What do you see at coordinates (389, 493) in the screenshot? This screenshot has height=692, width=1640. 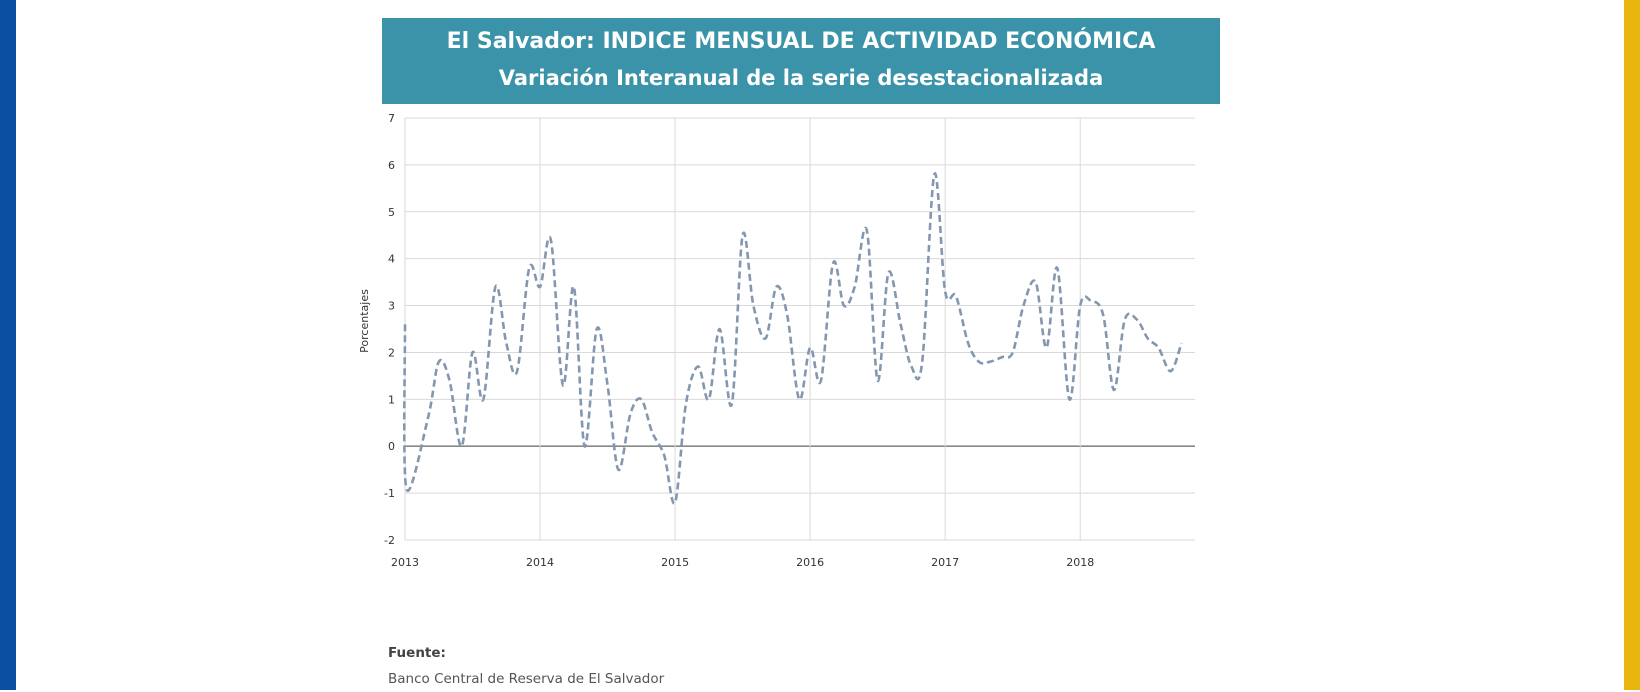 I see `y-tick-label: -1` at bounding box center [389, 493].